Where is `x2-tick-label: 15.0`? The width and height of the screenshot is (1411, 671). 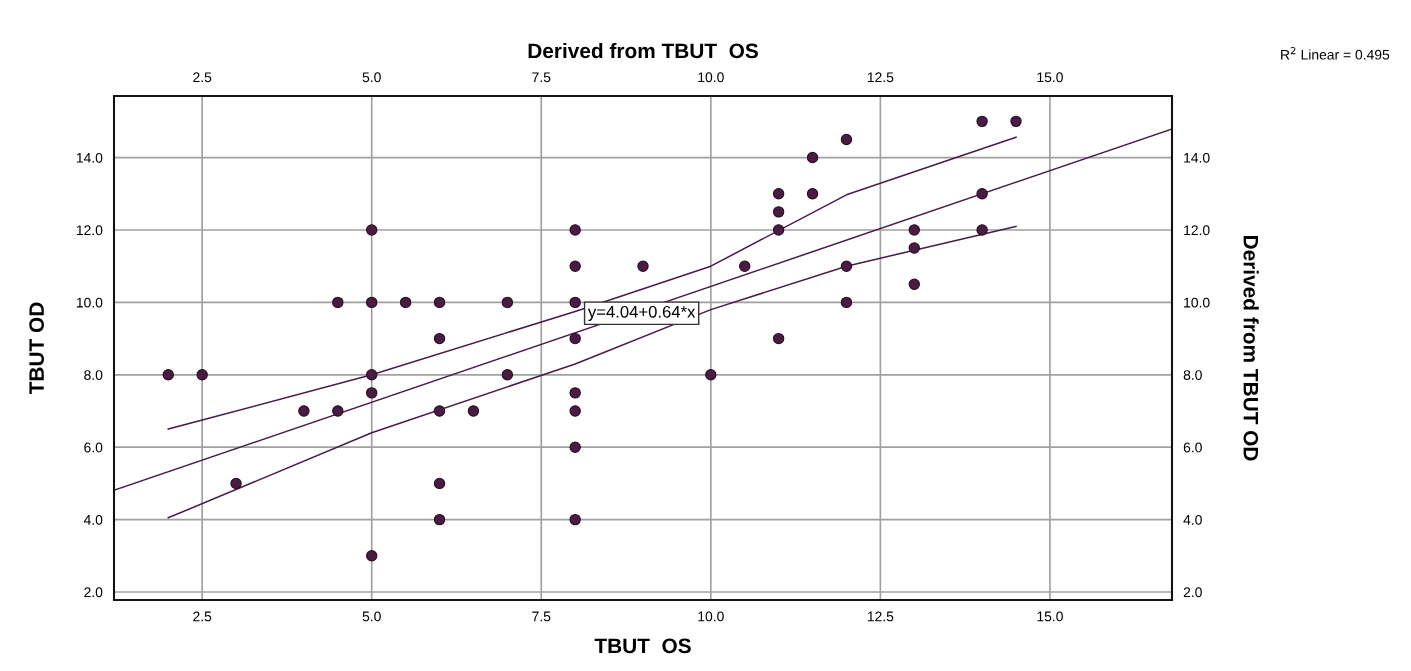 x2-tick-label: 15.0 is located at coordinates (1050, 77).